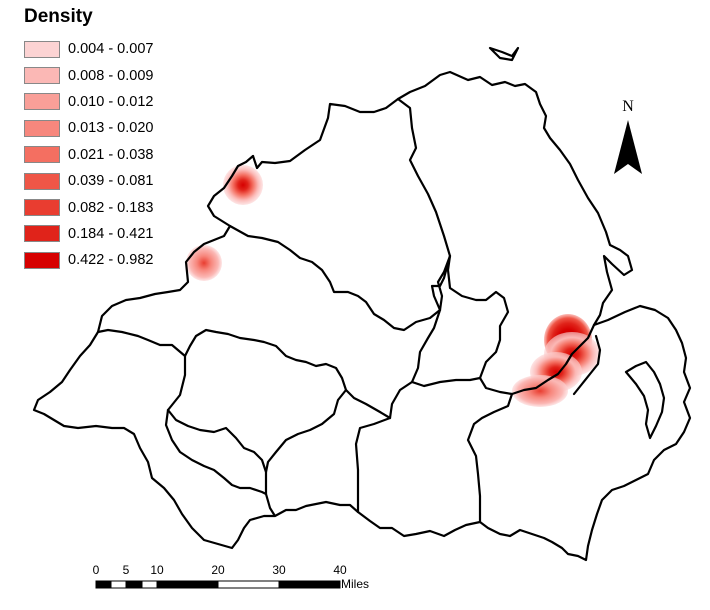 The image size is (710, 610). Describe the element at coordinates (111, 101) in the screenshot. I see `legend-label: 0.010 - 0.012` at that location.